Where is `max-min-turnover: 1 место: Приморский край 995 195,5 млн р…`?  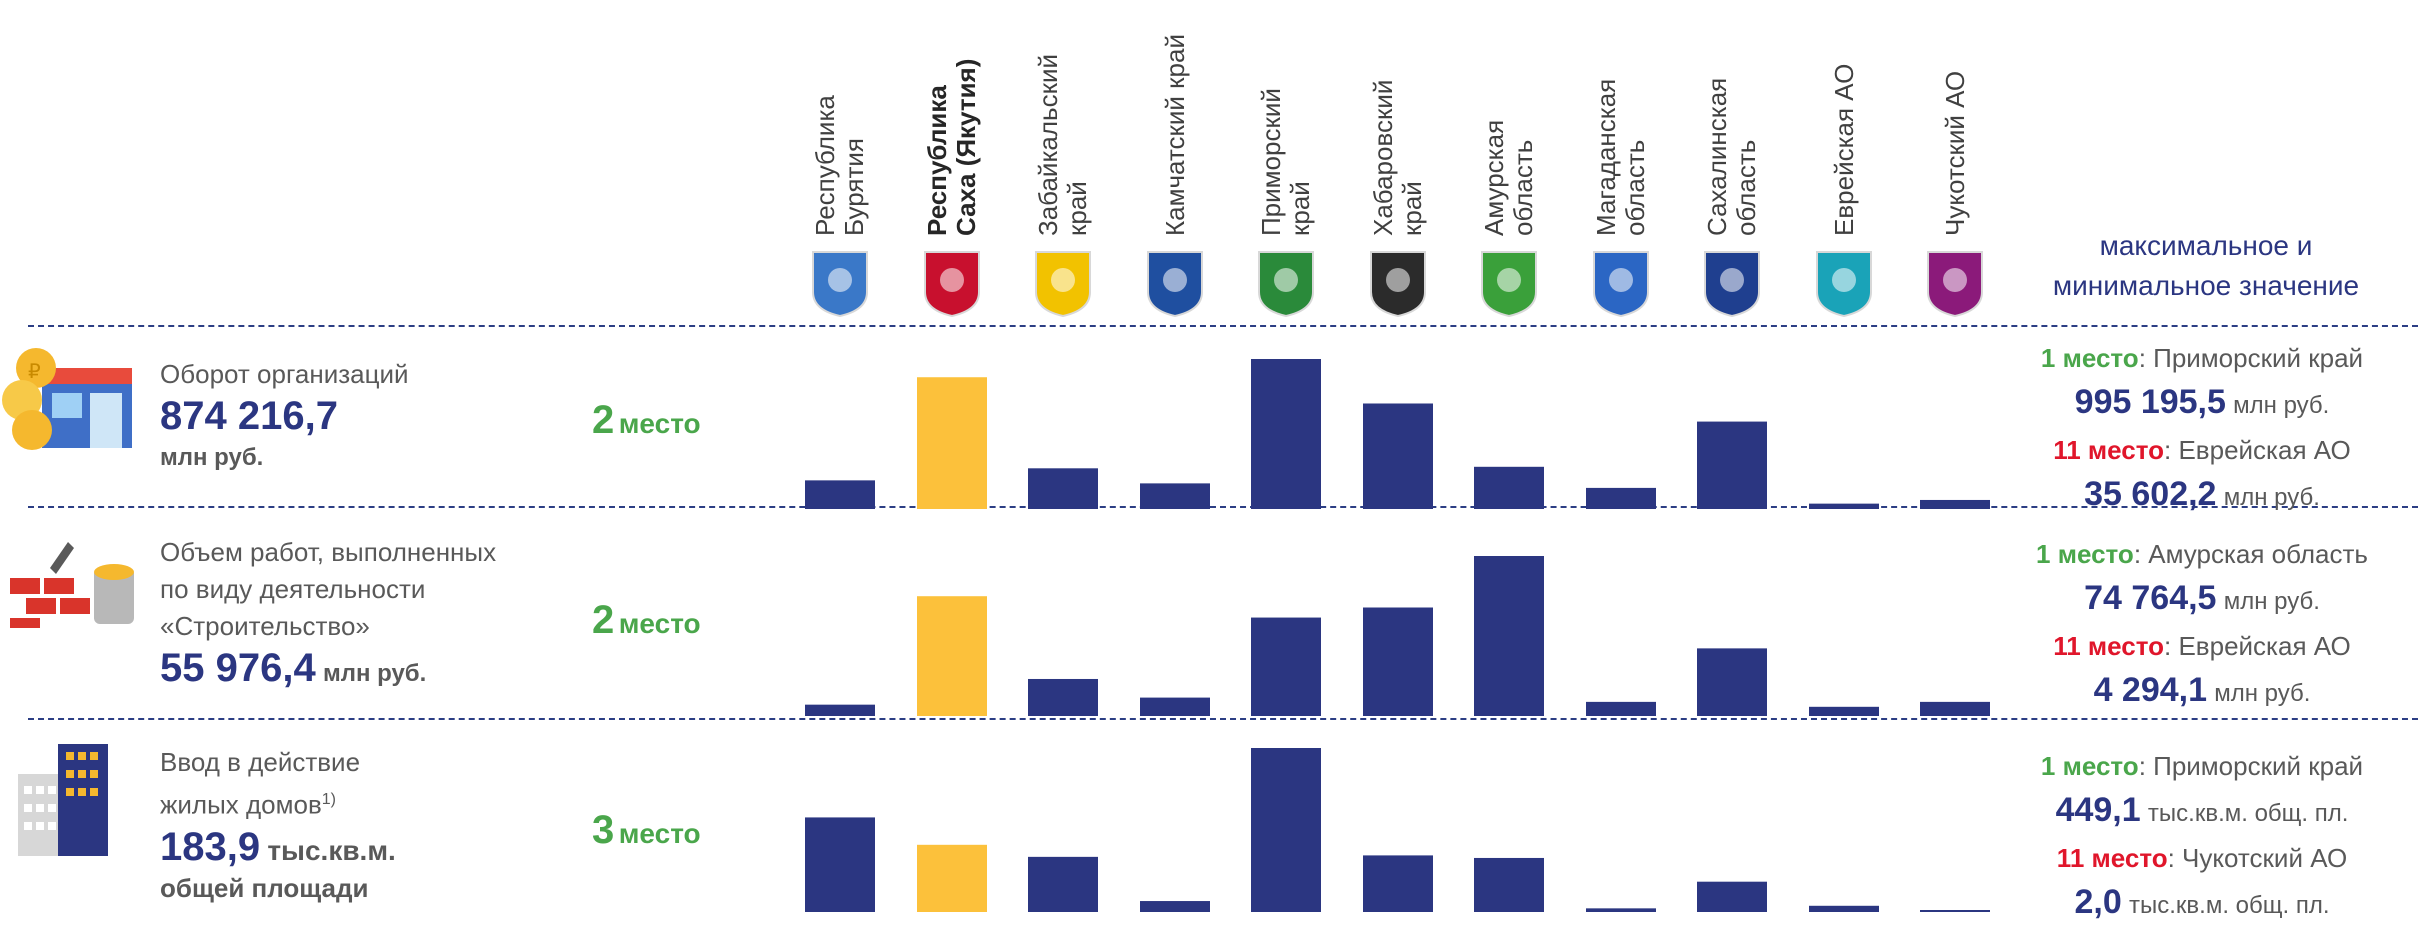 max-min-turnover: 1 место: Приморский край 995 195,5 млн р… is located at coordinates (2202, 428).